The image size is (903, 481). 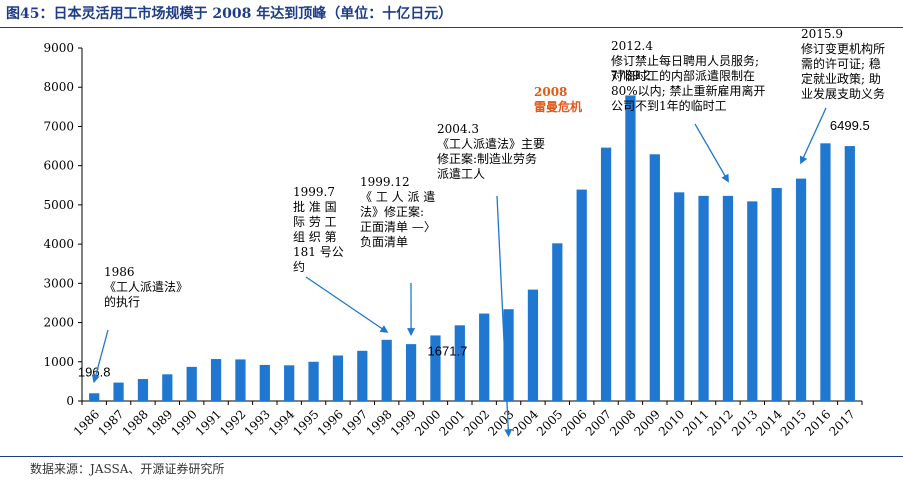 What do you see at coordinates (384, 242) in the screenshot?
I see `annotation-line: 负面清单` at bounding box center [384, 242].